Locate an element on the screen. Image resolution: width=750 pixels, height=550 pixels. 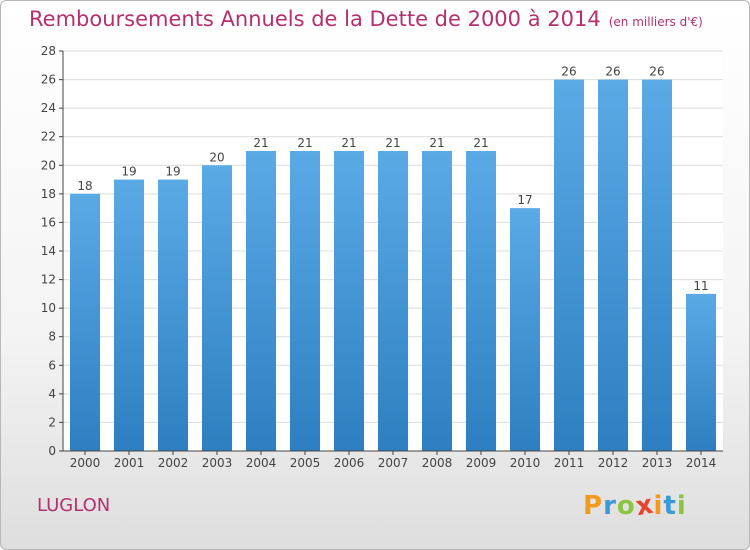
bar-2004 is located at coordinates (261, 301).